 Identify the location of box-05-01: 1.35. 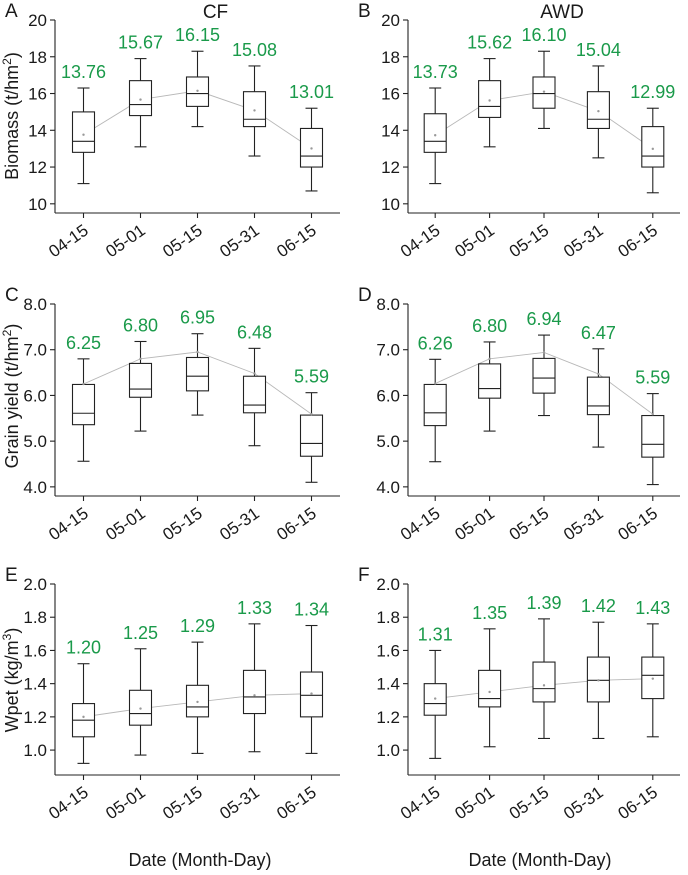
(489, 675).